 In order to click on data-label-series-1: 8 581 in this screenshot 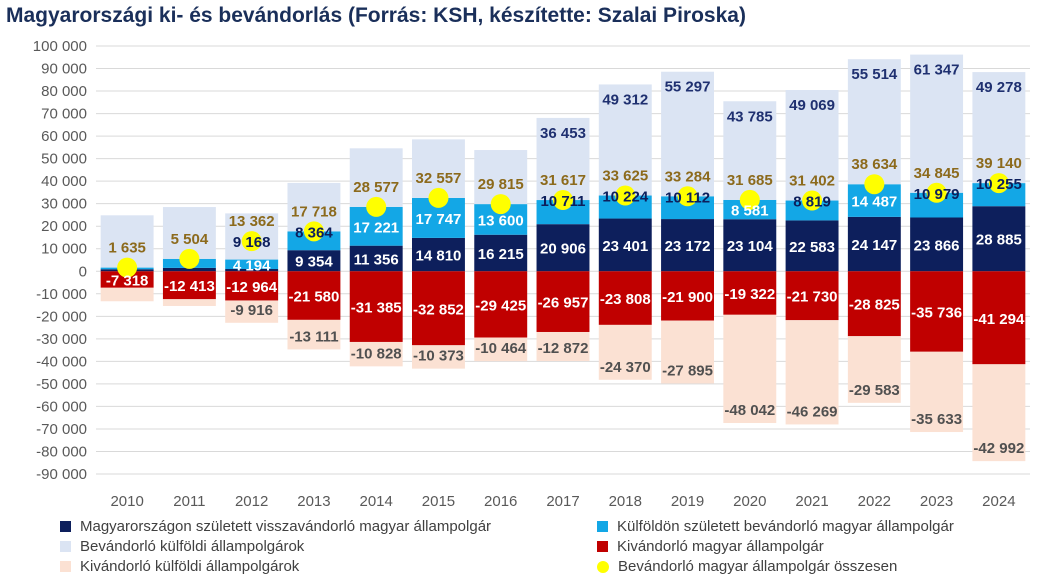, I will do `click(750, 211)`.